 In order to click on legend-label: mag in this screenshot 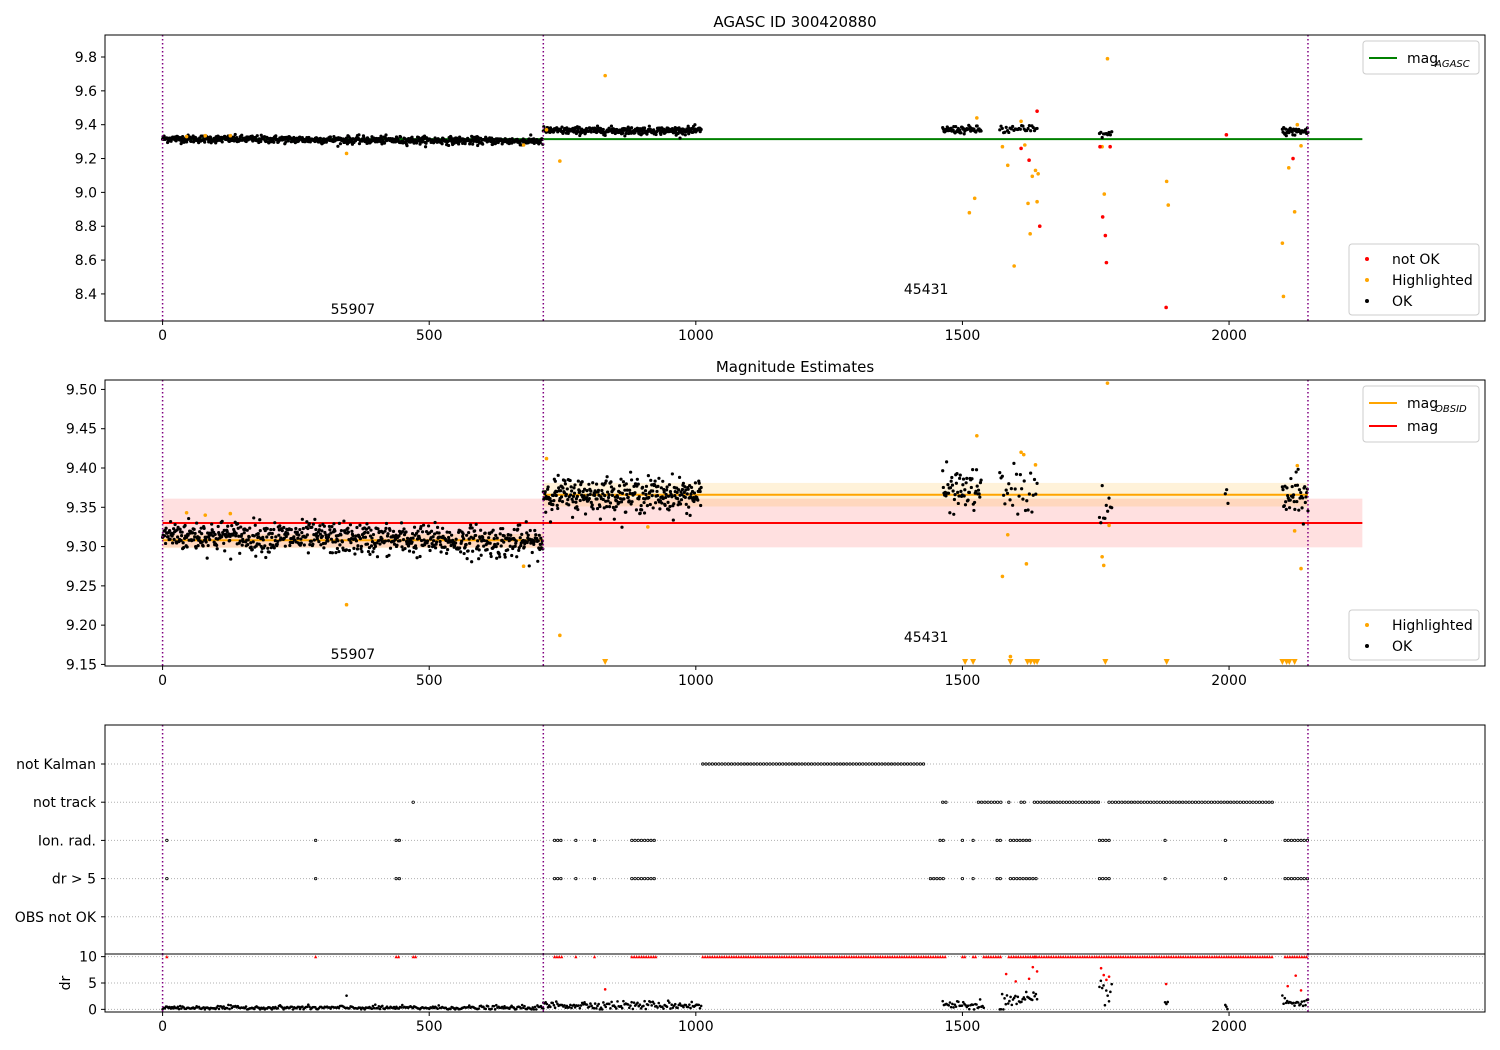, I will do `click(1422, 59)`.